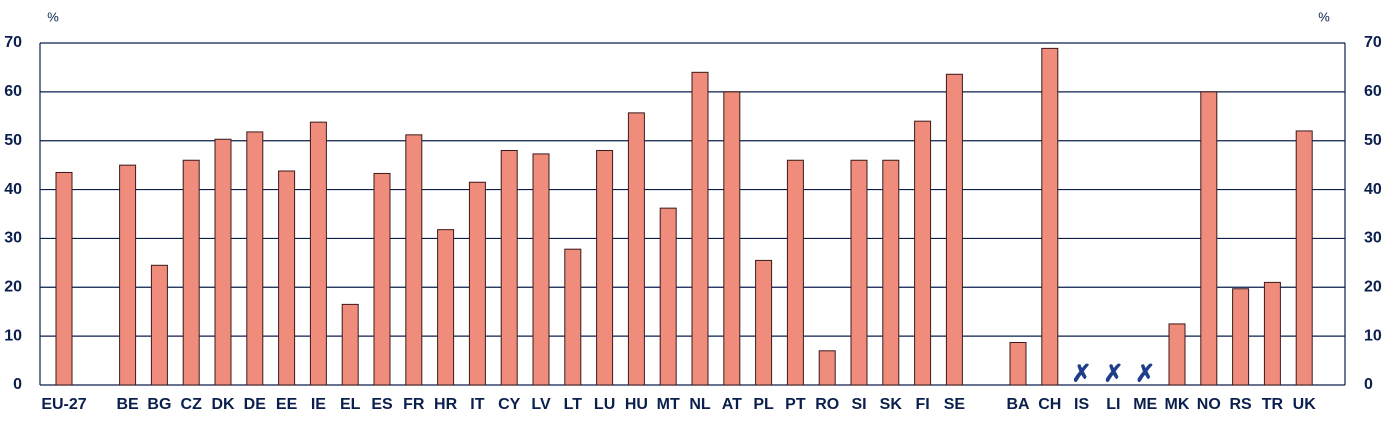 This screenshot has height=424, width=1385. What do you see at coordinates (287, 404) in the screenshot?
I see `x-tick-label: EE` at bounding box center [287, 404].